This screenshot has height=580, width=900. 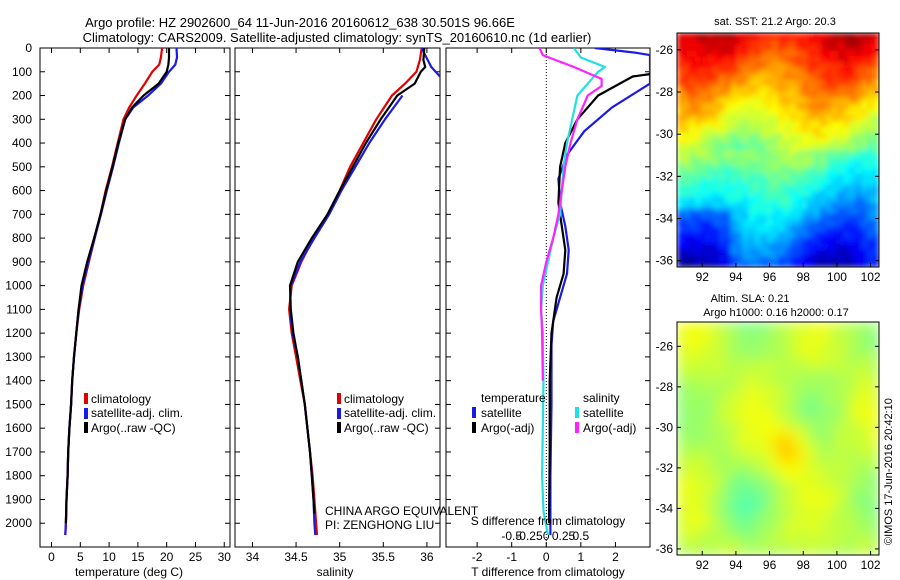 I want to click on depth-tick-label: 1900, so click(x=18, y=499).